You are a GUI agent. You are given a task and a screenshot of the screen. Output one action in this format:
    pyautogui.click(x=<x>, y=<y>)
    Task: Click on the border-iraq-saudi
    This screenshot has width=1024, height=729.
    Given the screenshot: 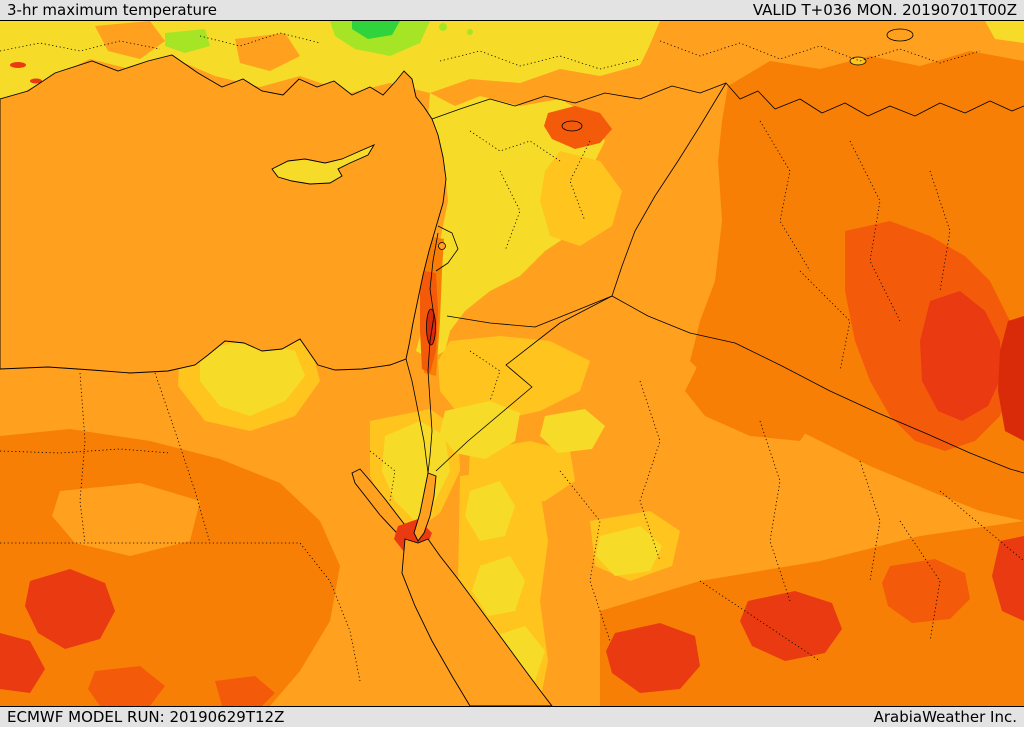 What is the action you would take?
    pyautogui.click(x=817, y=384)
    